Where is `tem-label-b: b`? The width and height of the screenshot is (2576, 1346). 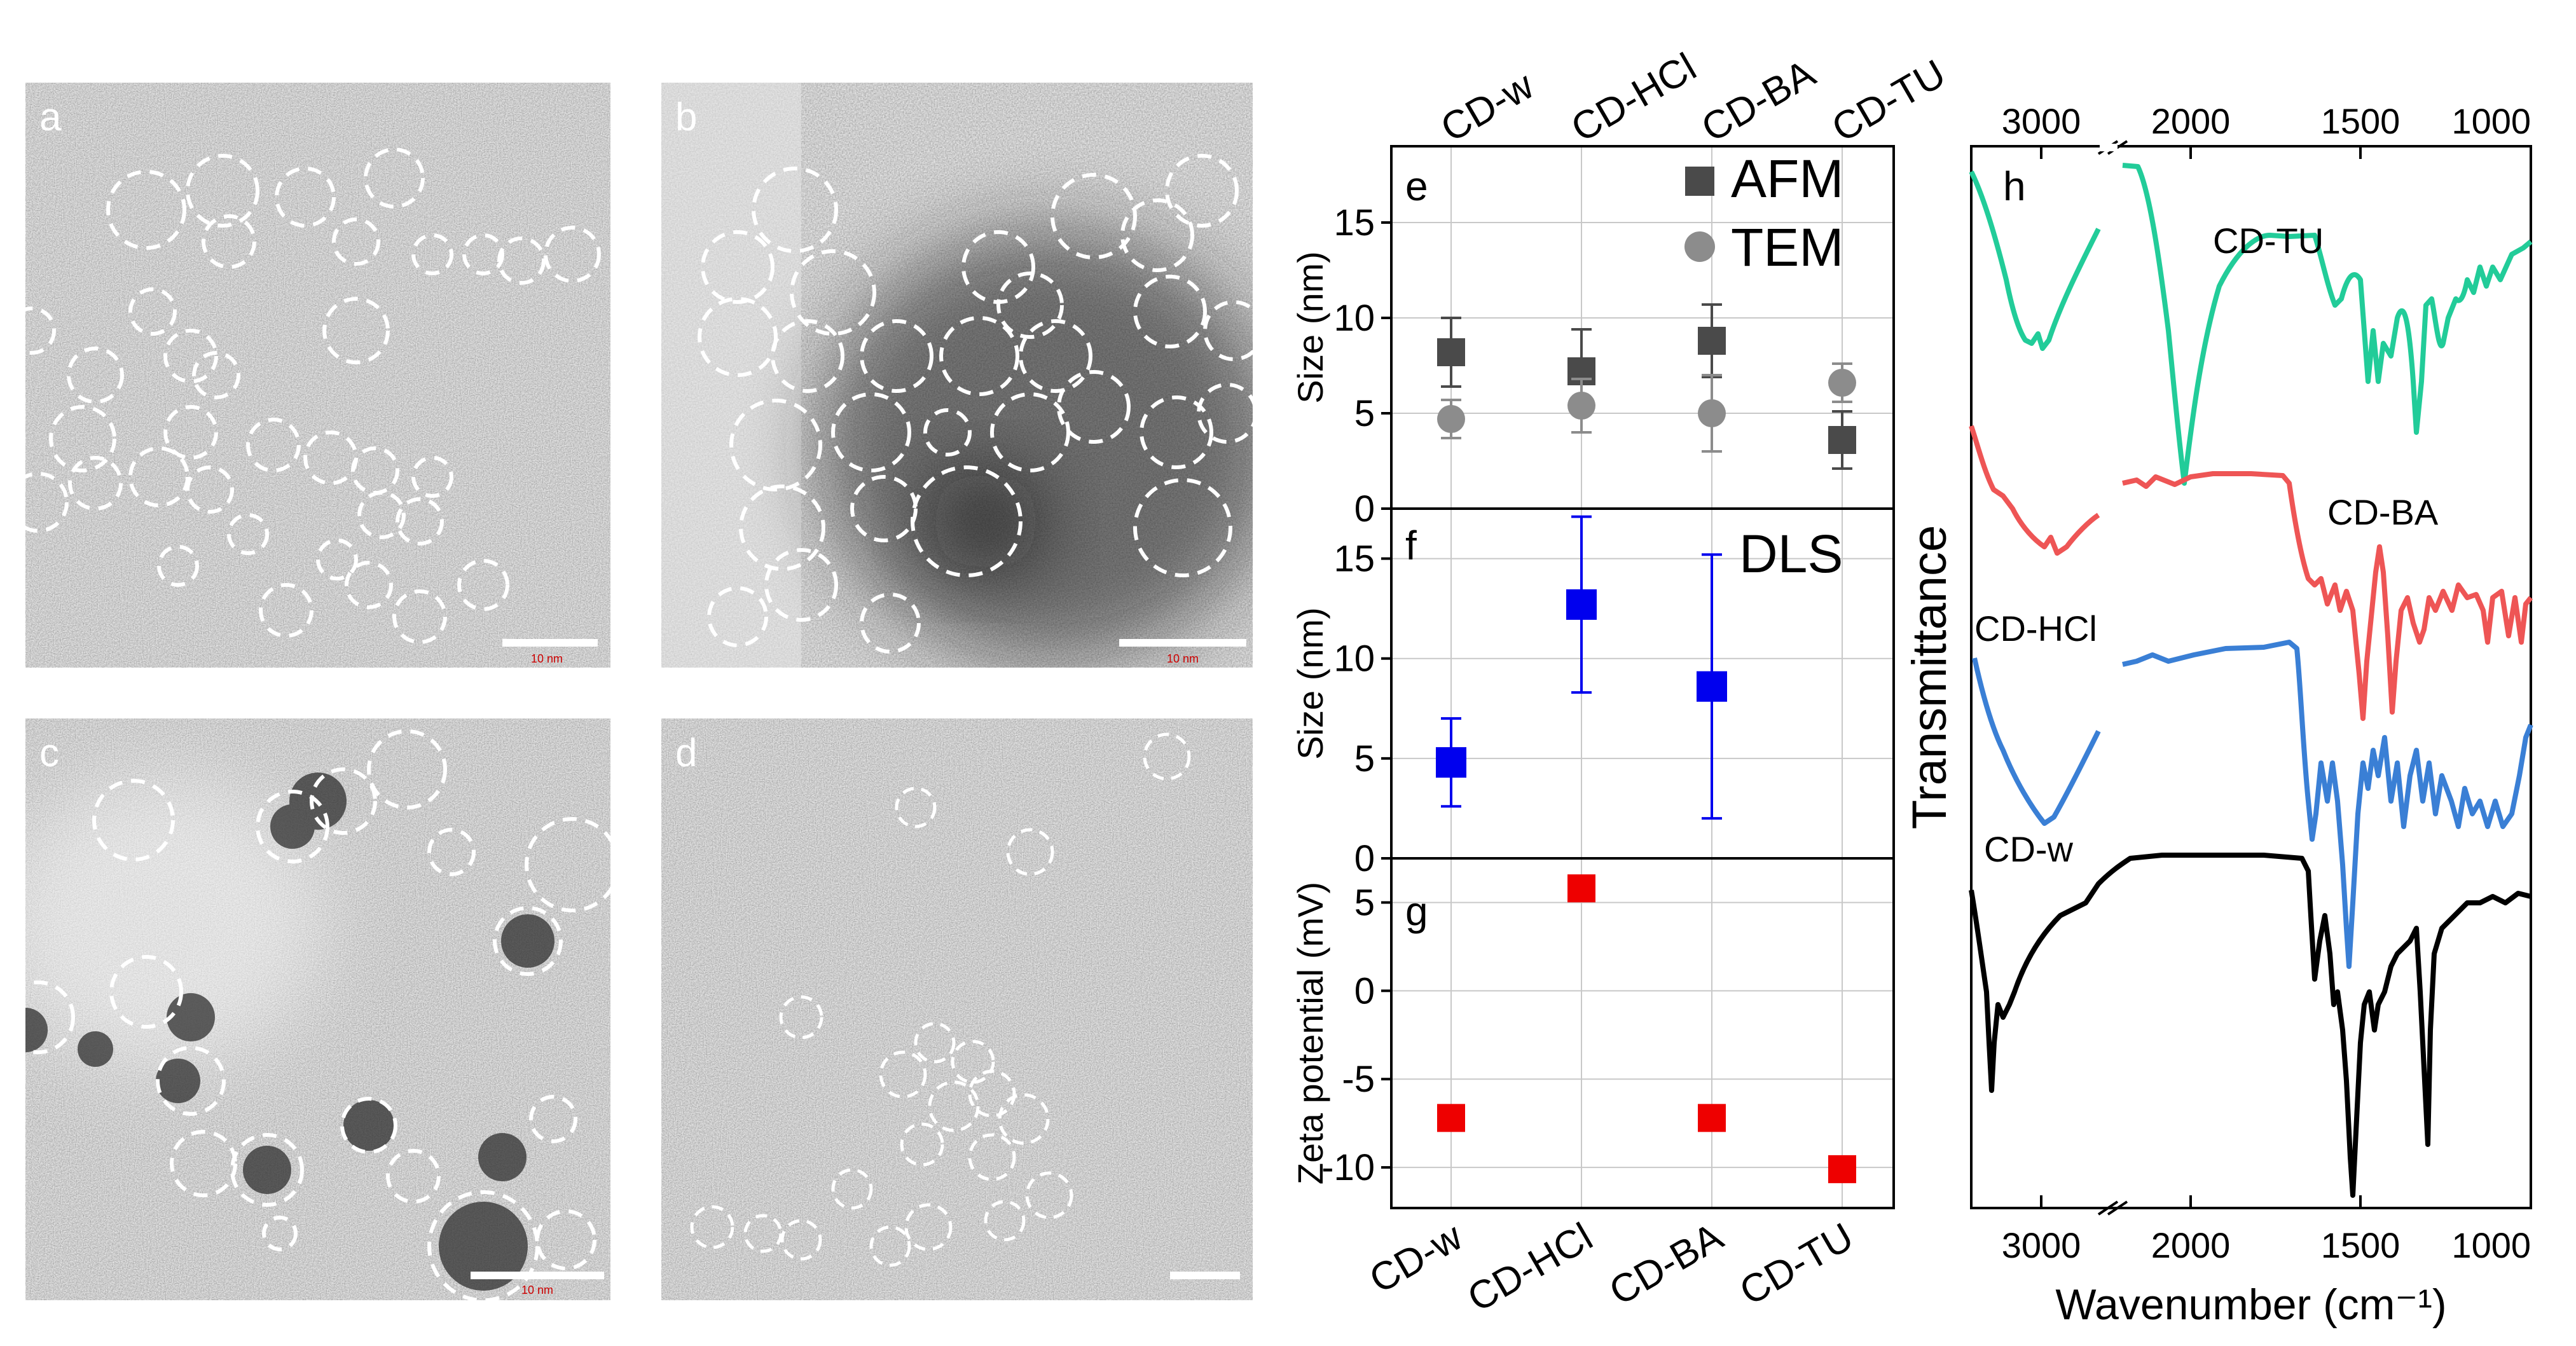
tem-label-b: b is located at coordinates (686, 117).